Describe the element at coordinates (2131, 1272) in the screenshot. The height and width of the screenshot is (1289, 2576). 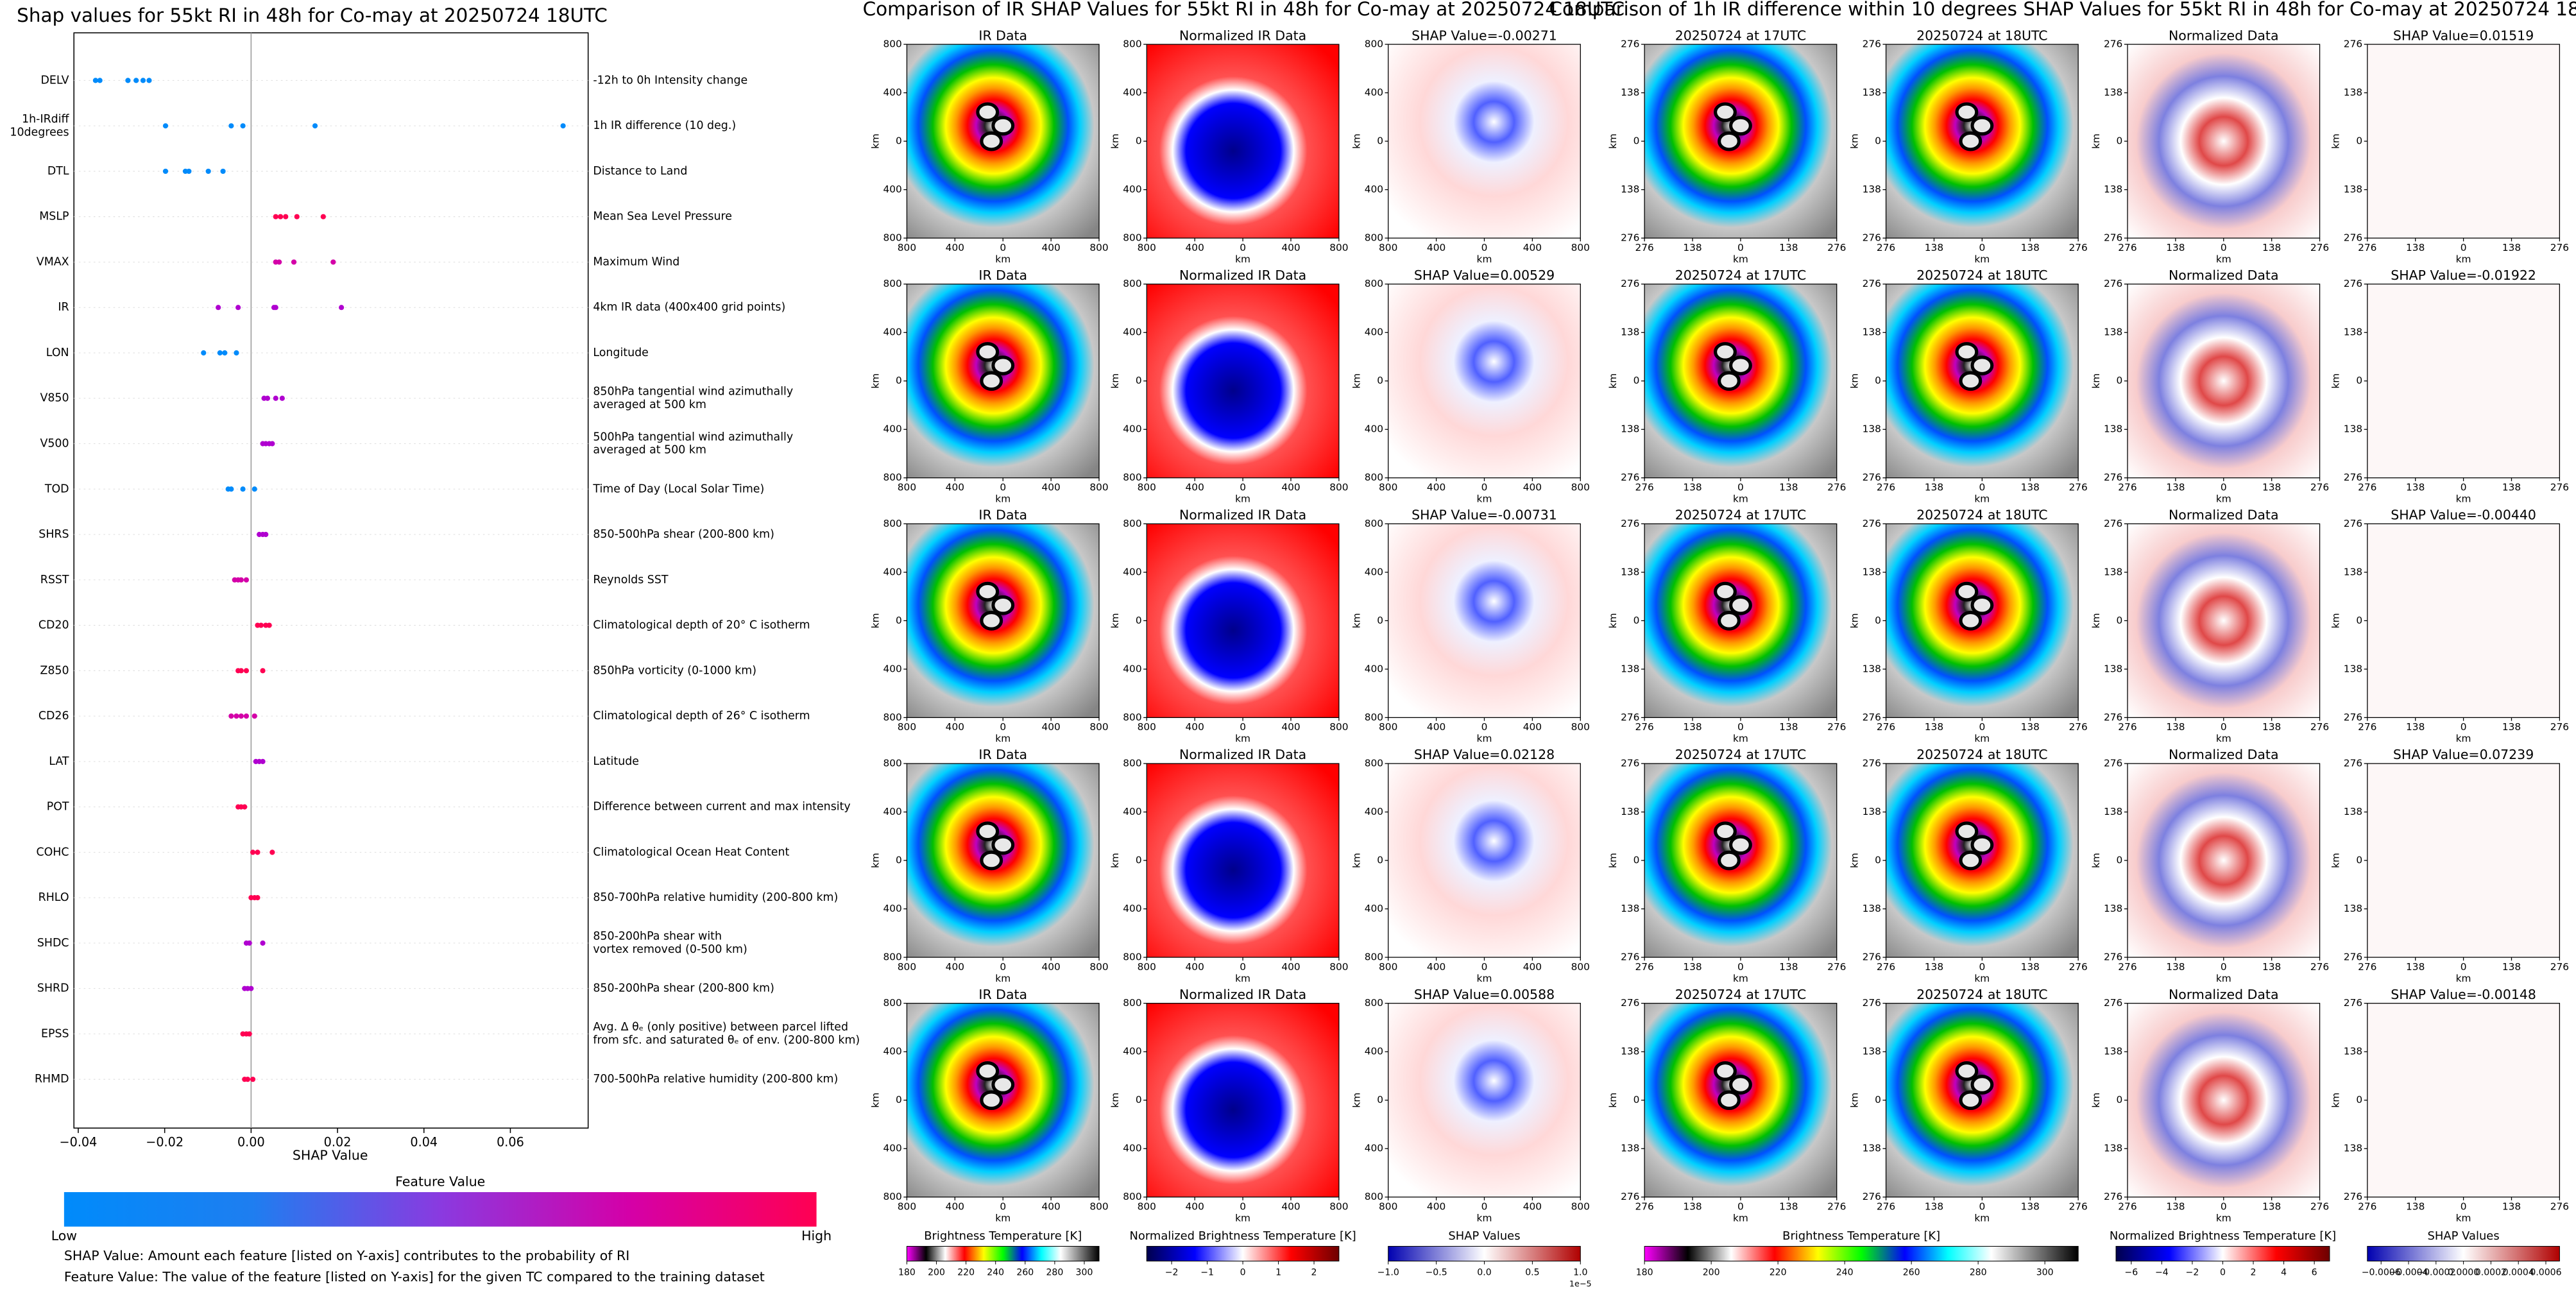
I see `colorbar-tick-label: −6` at that location.